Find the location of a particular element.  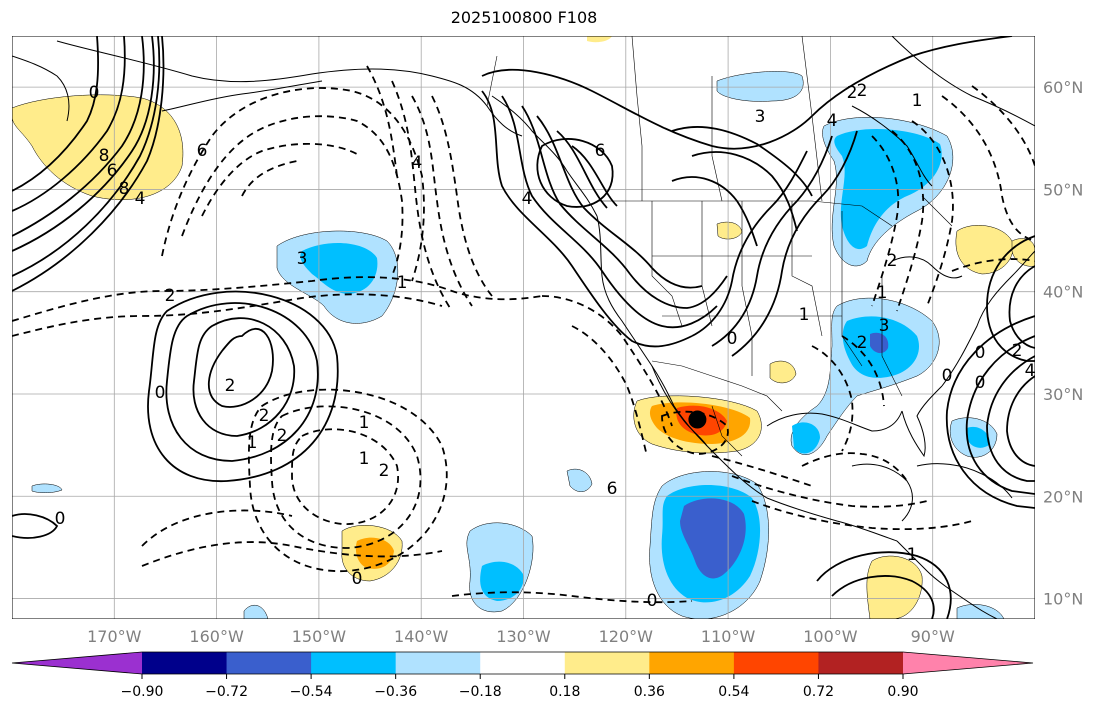

contour-solid-r3 is located at coordinates (794, 243).